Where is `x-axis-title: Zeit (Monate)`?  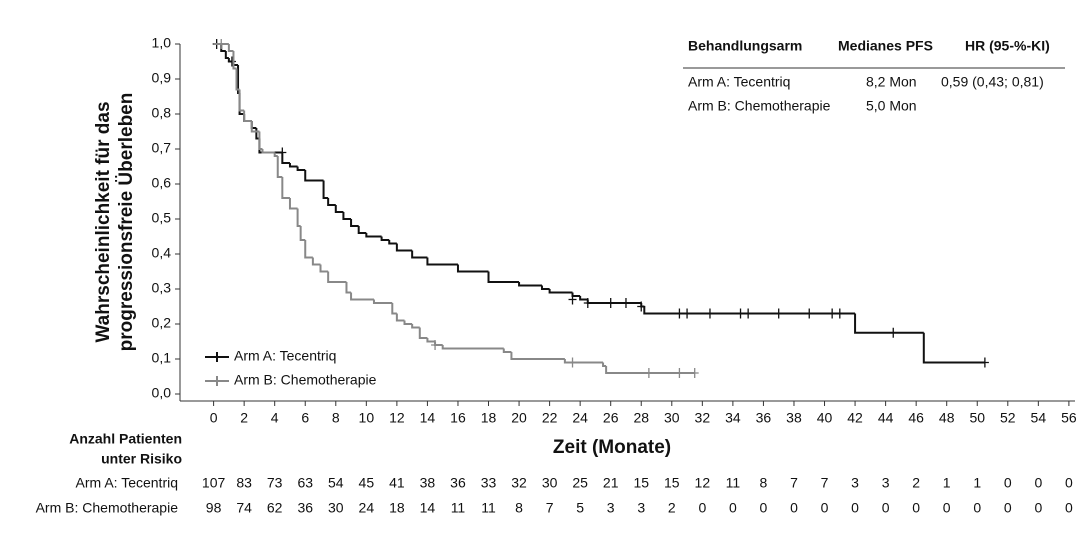 x-axis-title: Zeit (Monate) is located at coordinates (612, 447).